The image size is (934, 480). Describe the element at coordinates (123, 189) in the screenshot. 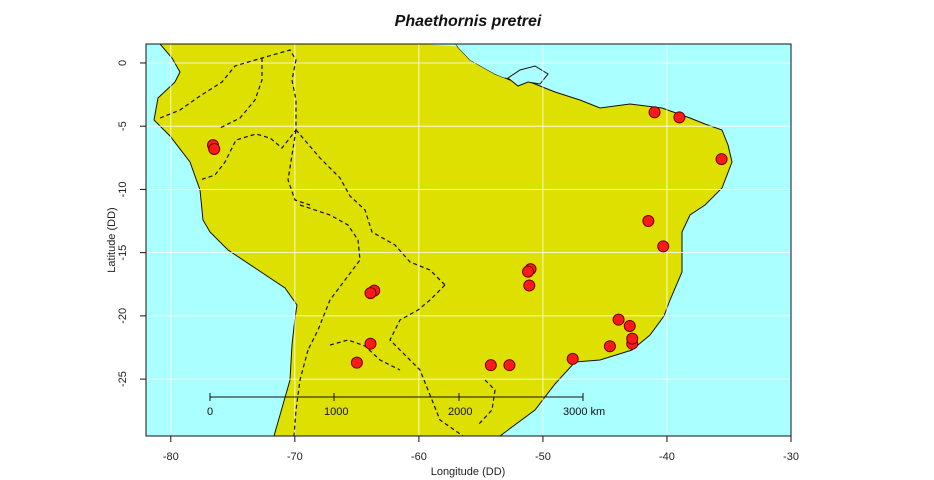

I see `y-tick-label: -10` at that location.